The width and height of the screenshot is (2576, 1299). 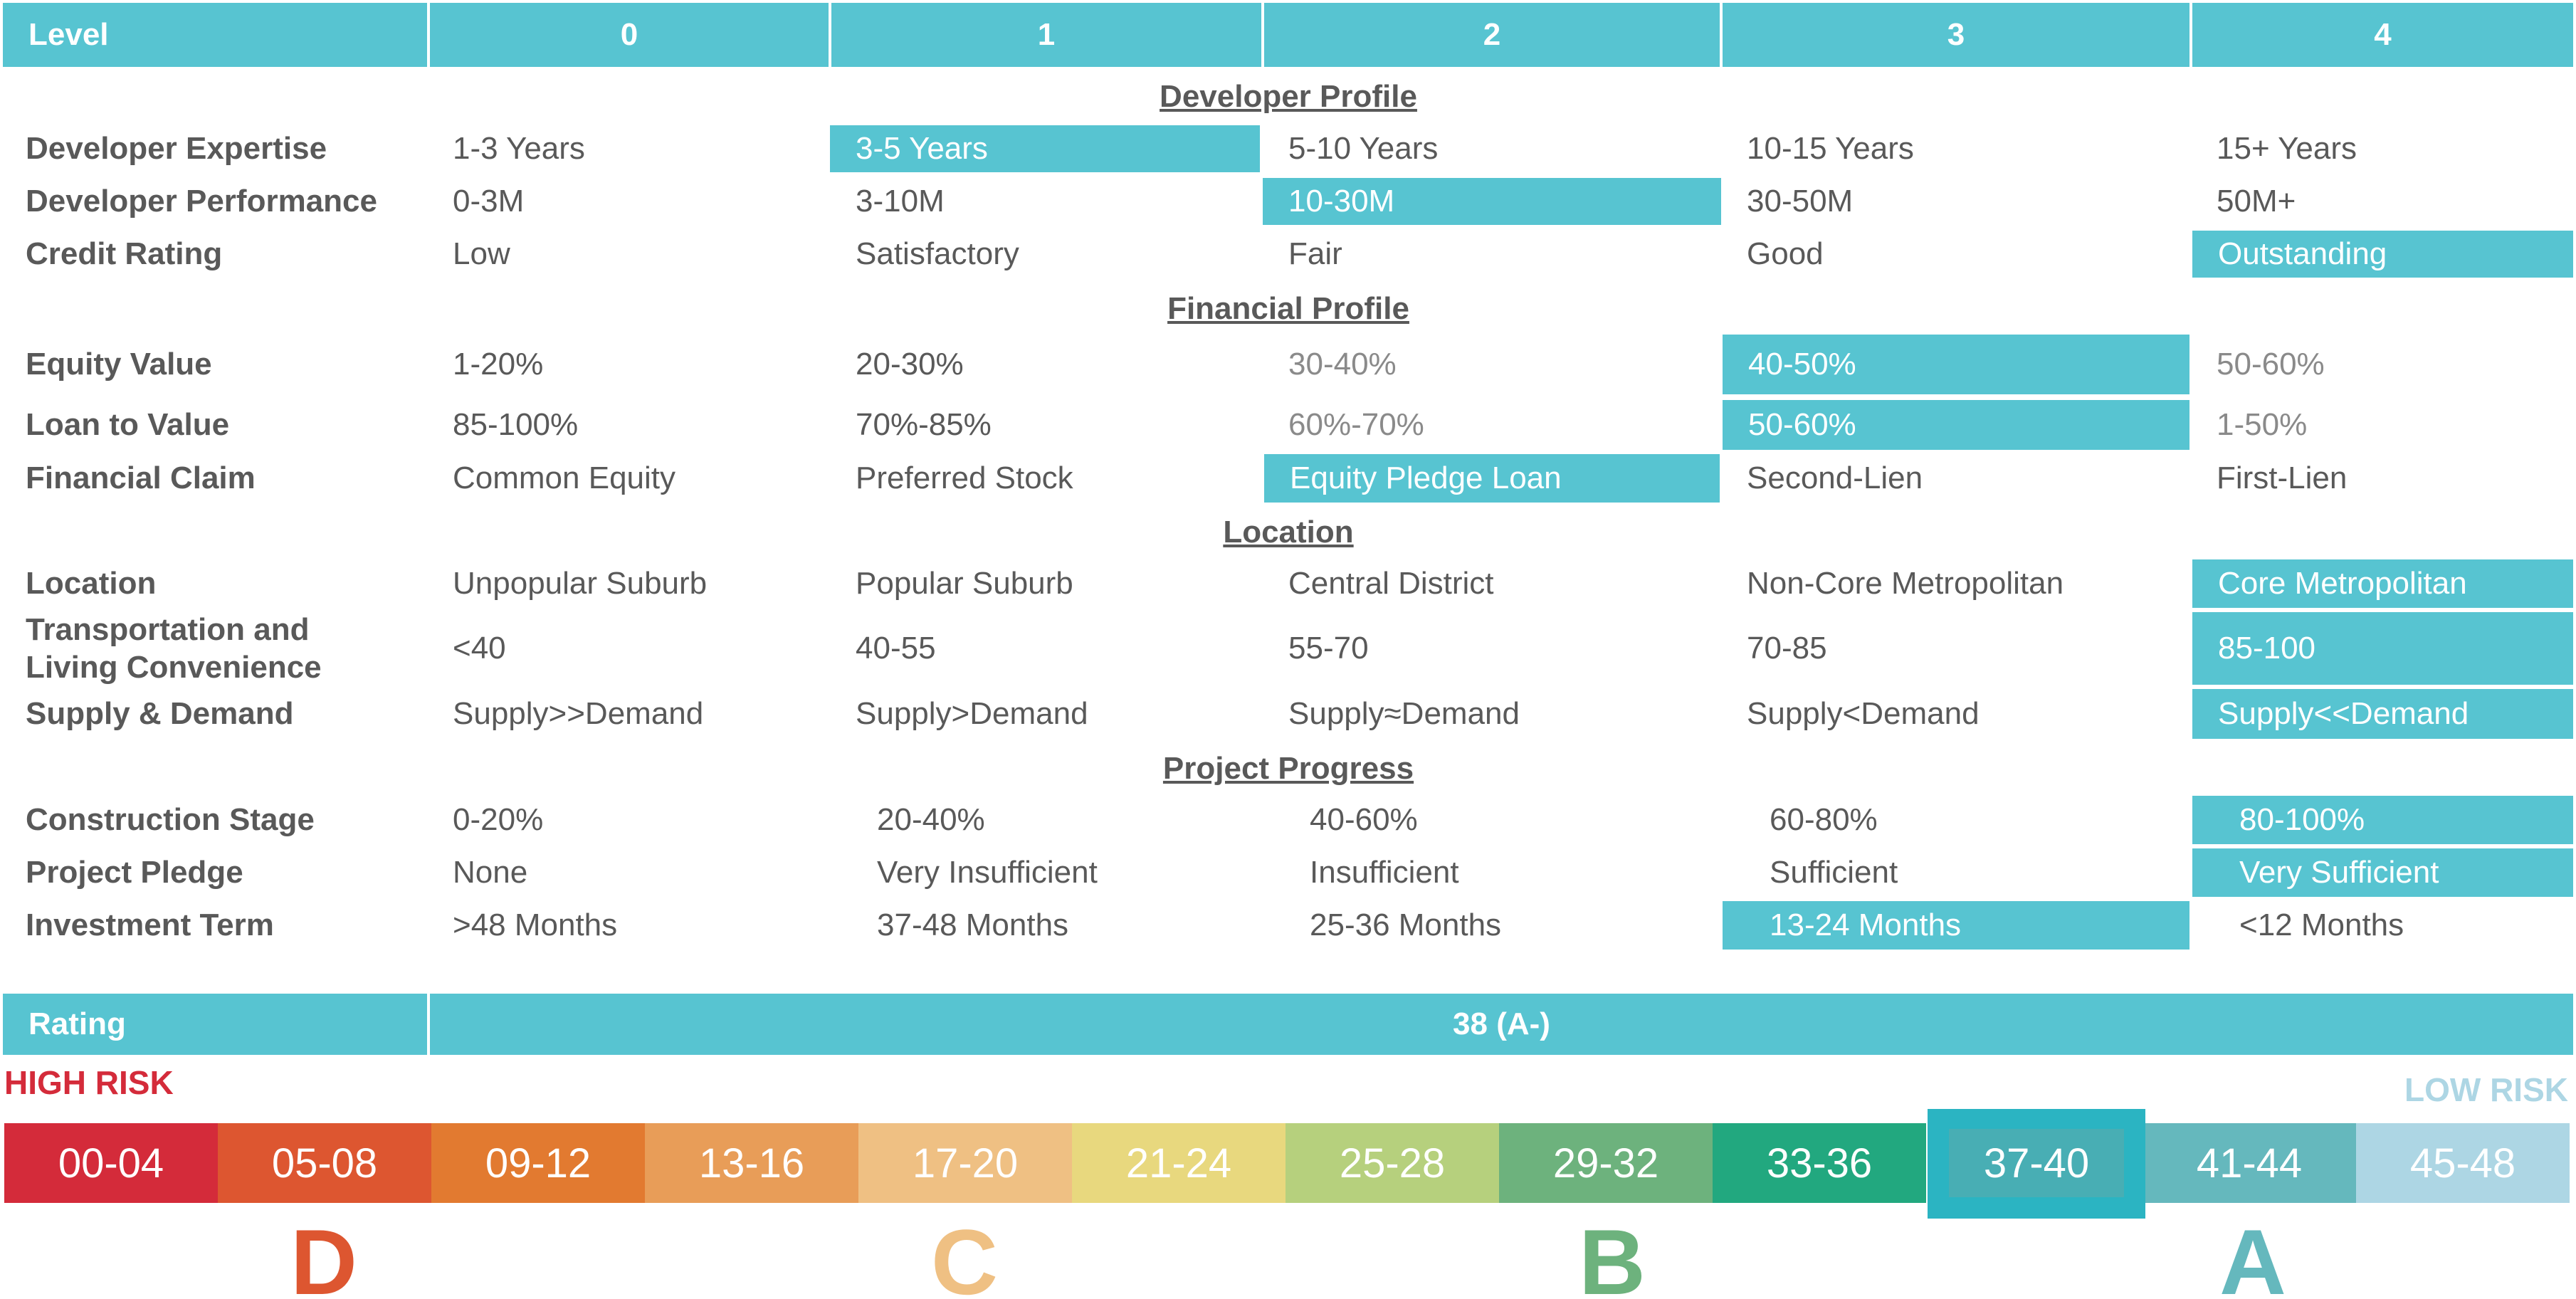 I want to click on row-label-credit-rating: Credit Rating, so click(x=124, y=253).